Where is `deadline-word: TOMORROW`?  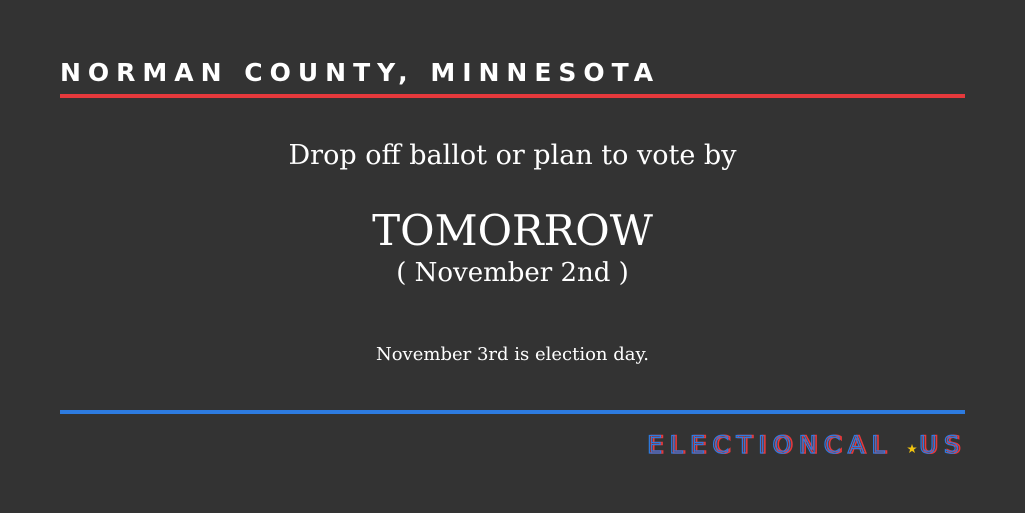 deadline-word: TOMORROW is located at coordinates (512, 230).